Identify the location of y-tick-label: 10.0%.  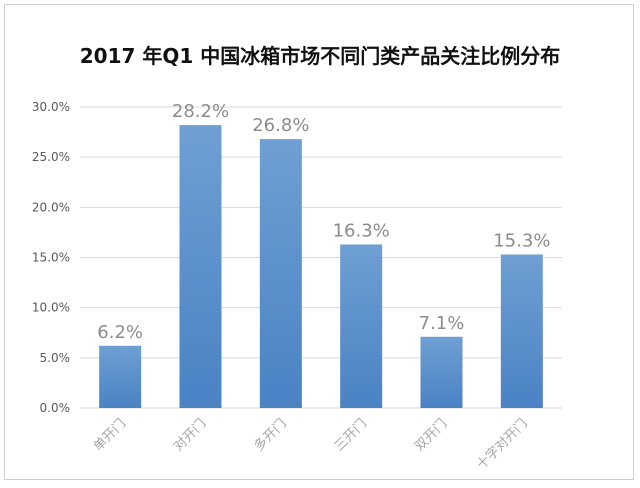
(51, 308).